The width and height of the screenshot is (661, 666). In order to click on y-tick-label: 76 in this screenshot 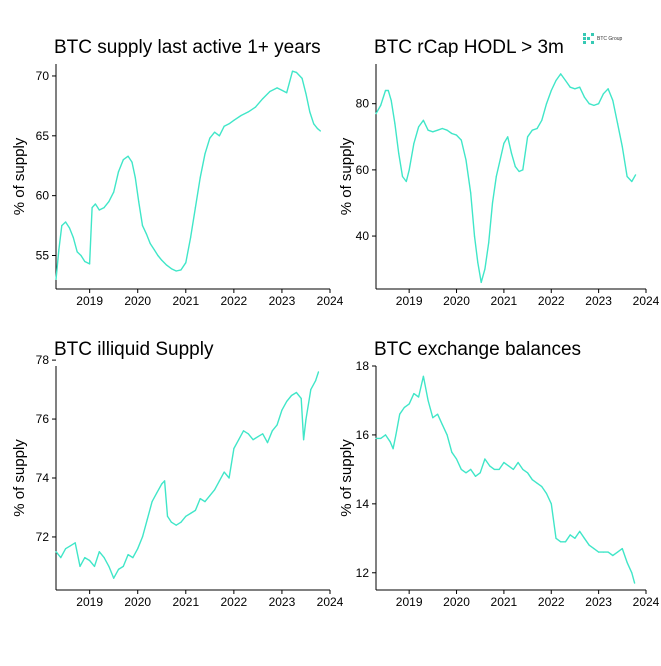, I will do `click(43, 419)`.